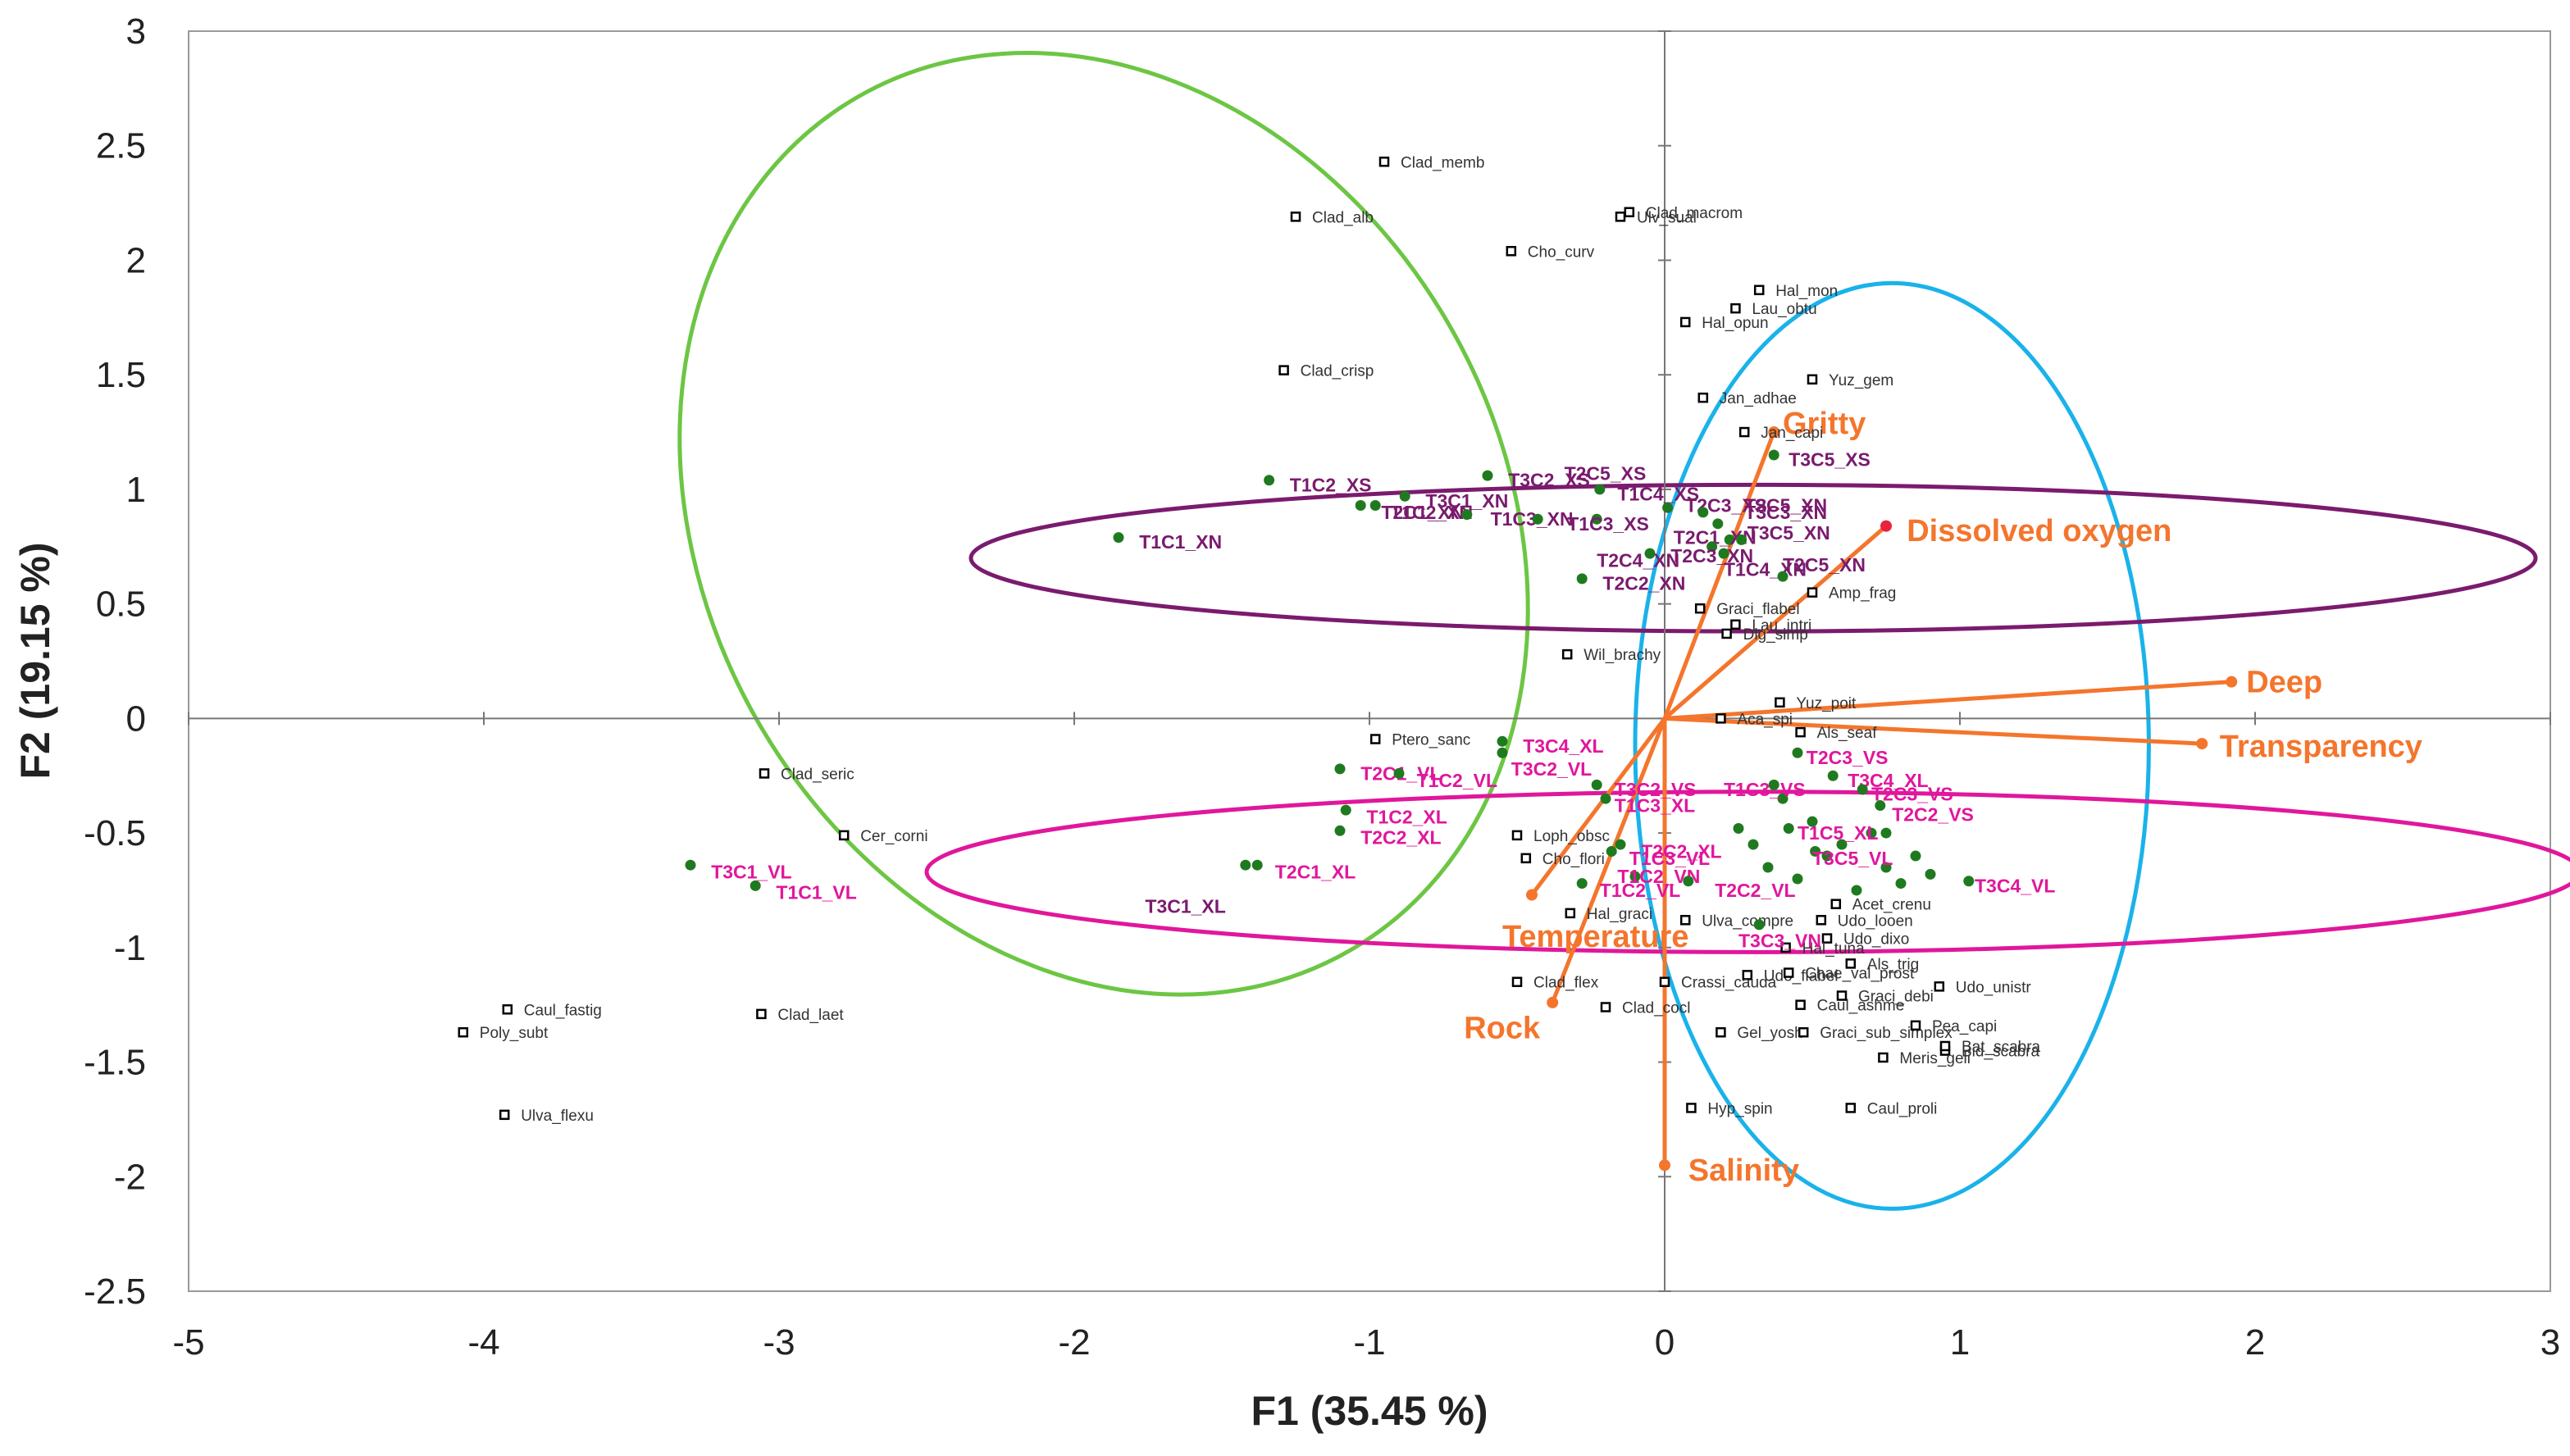  What do you see at coordinates (136, 718) in the screenshot?
I see `y-tick-label: 0` at bounding box center [136, 718].